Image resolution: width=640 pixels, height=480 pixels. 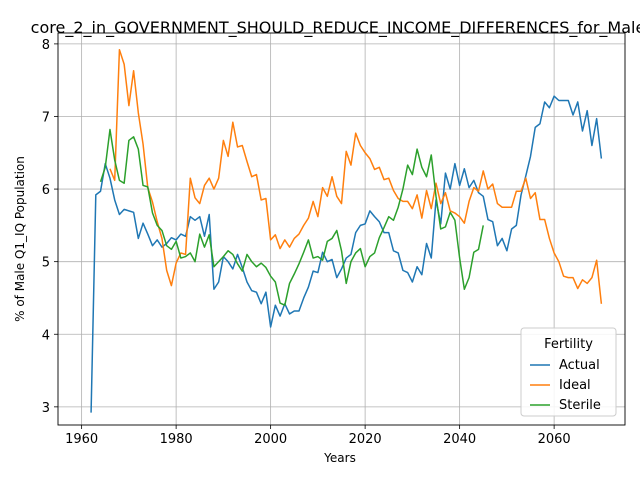 I want to click on x-axis-ticks: 1960 1980 2000 2020 2040 2060, so click(x=318, y=436).